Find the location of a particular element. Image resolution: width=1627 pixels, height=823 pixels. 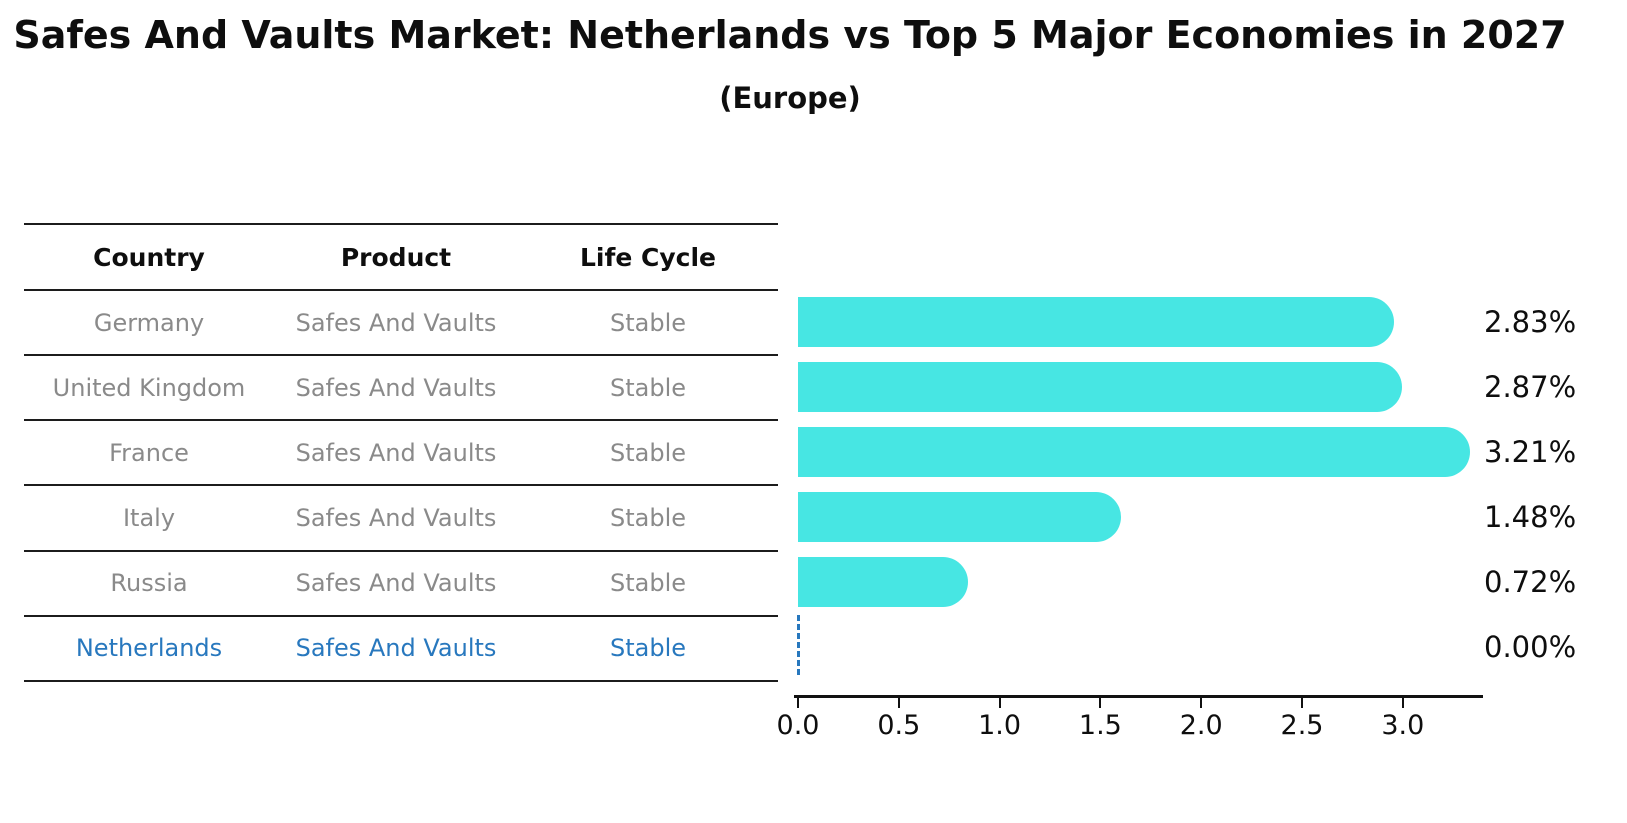

cell-country: Italy is located at coordinates (149, 518).